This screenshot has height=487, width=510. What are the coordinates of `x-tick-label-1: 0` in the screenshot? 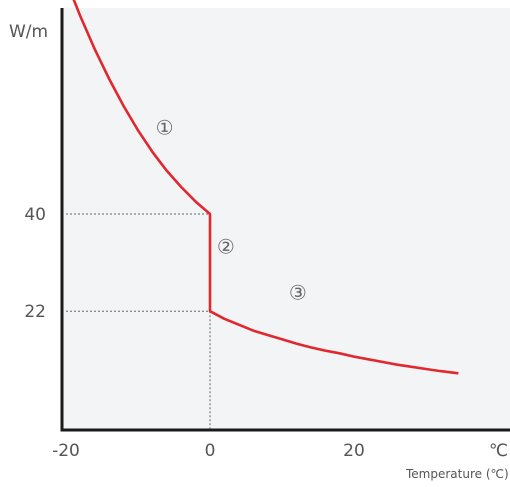 It's located at (210, 451).